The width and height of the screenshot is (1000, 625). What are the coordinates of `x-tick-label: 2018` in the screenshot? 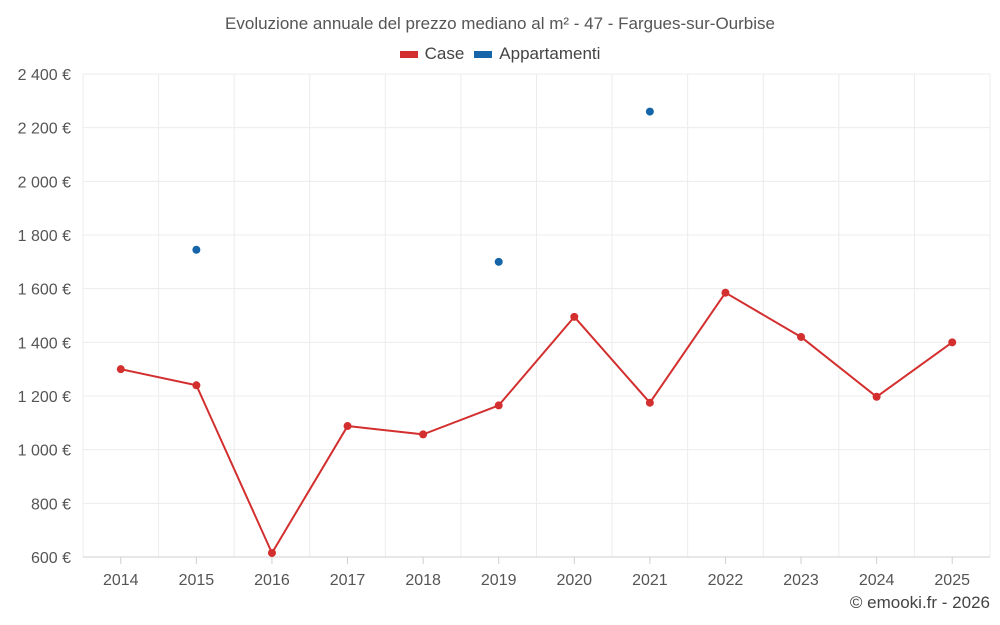 It's located at (423, 580).